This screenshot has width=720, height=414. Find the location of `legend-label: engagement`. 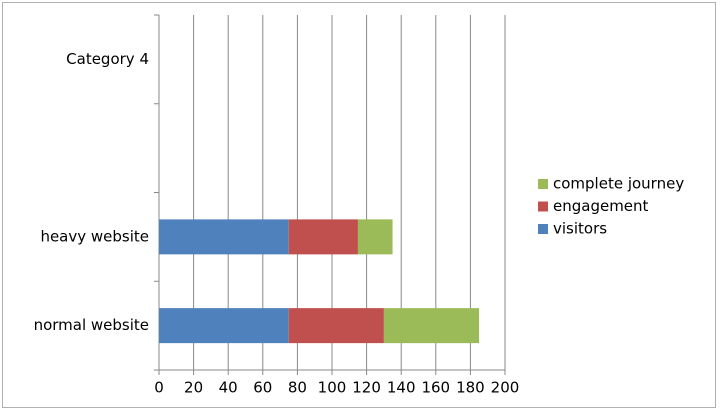

legend-label: engagement is located at coordinates (601, 206).